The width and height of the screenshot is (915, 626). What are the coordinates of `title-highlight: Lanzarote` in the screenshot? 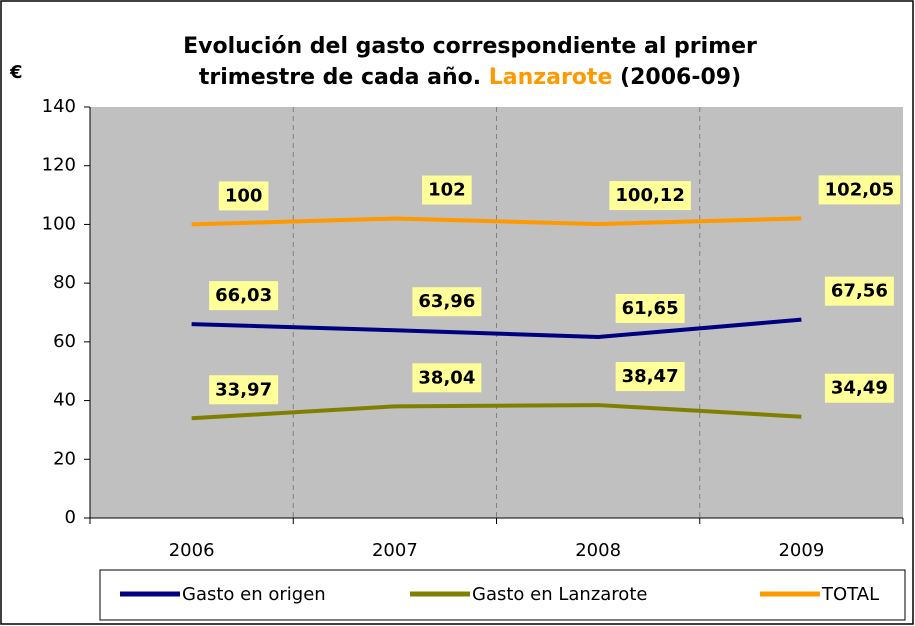 It's located at (551, 77).